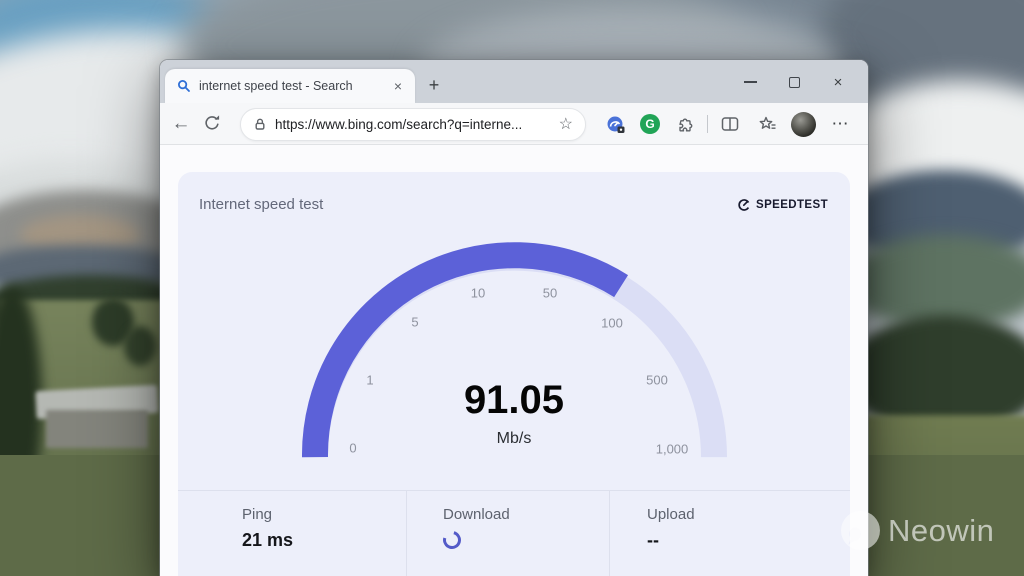  I want to click on grammarly-icon: G, so click(650, 124).